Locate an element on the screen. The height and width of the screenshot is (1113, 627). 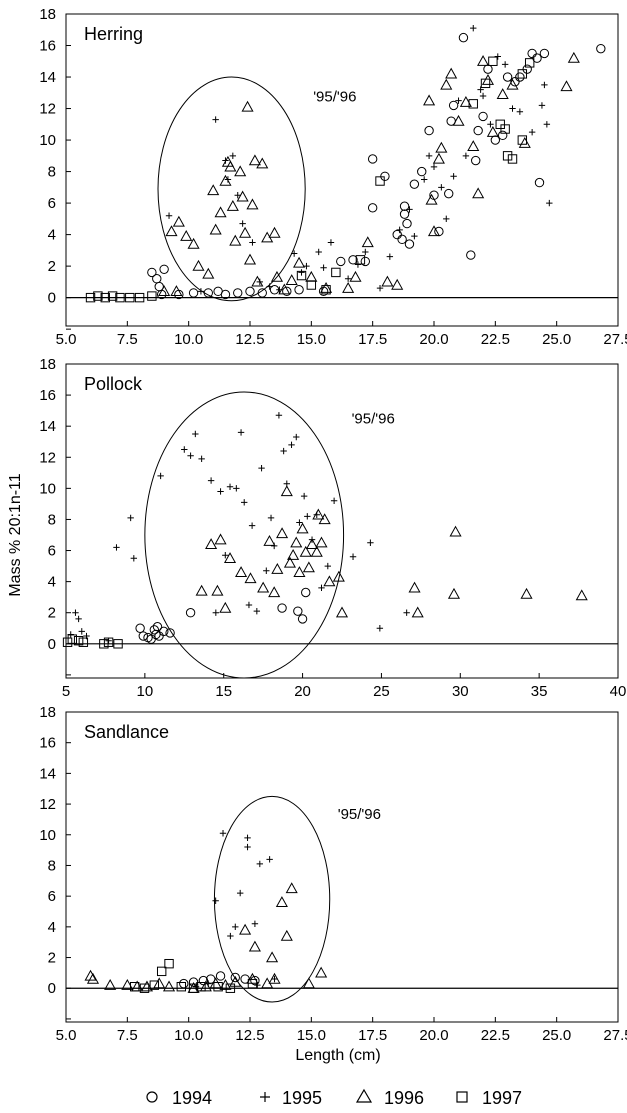
legend-label-1994: 1994 is located at coordinates (192, 1098).